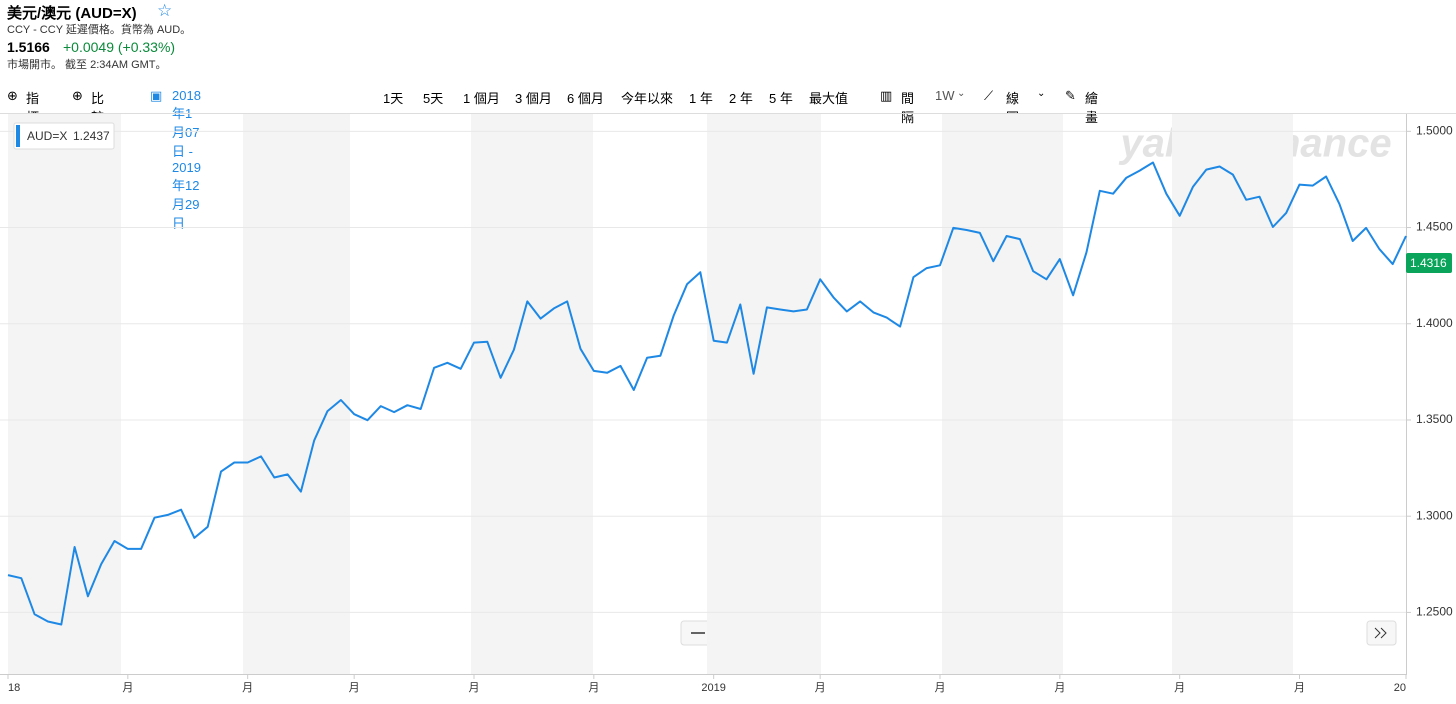 This screenshot has height=704, width=1456. Describe the element at coordinates (989, 95) in the screenshot. I see `chart-type-icon: ⟋` at that location.